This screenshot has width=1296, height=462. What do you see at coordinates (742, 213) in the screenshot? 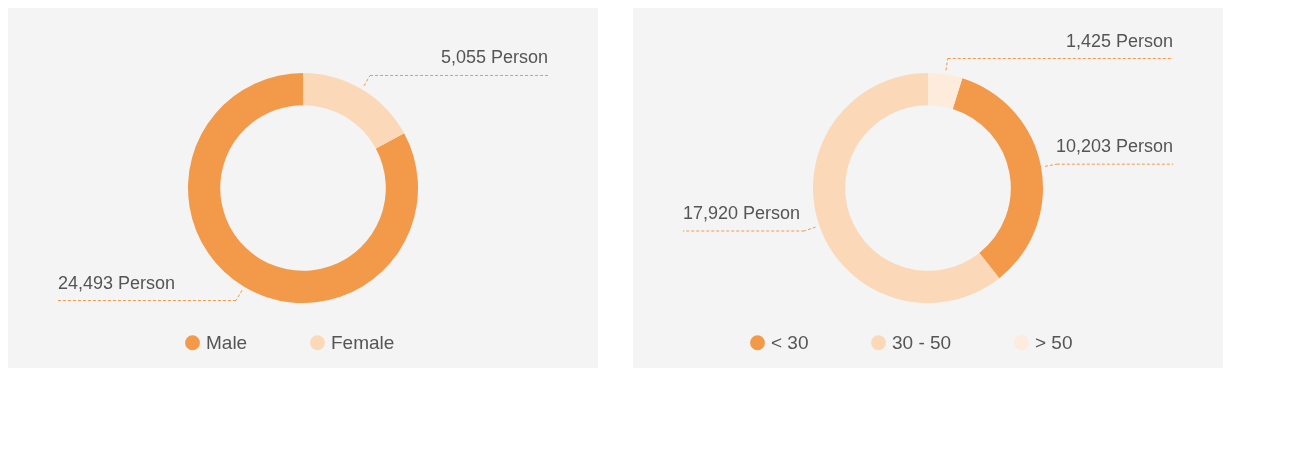
I see `data-label: 17,920 Person` at bounding box center [742, 213].